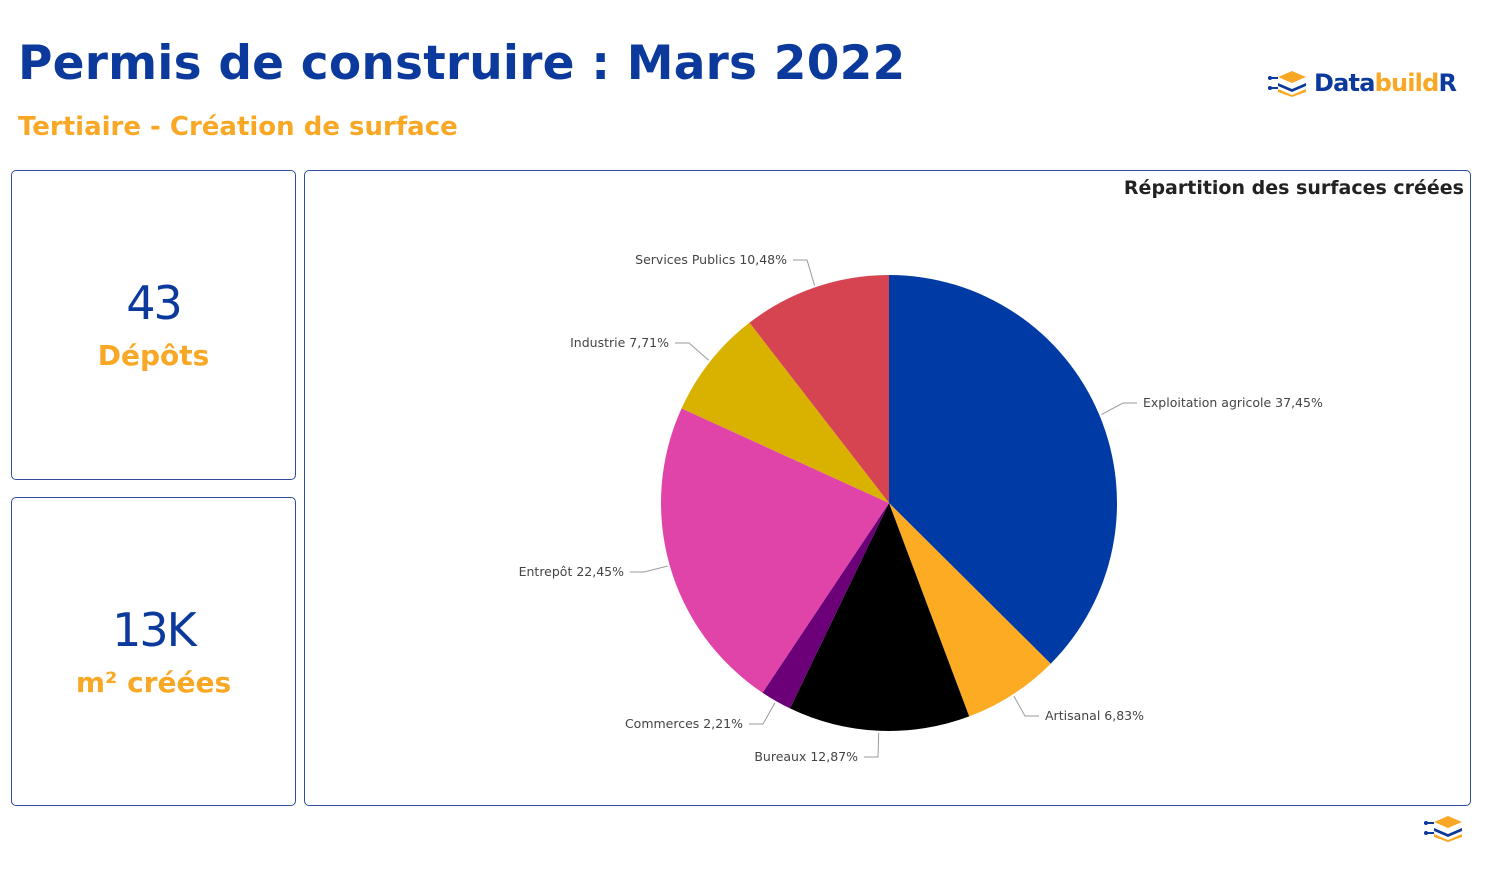 This screenshot has height=875, width=1496. I want to click on kpi-card-surface: 13K m² créées, so click(153, 651).